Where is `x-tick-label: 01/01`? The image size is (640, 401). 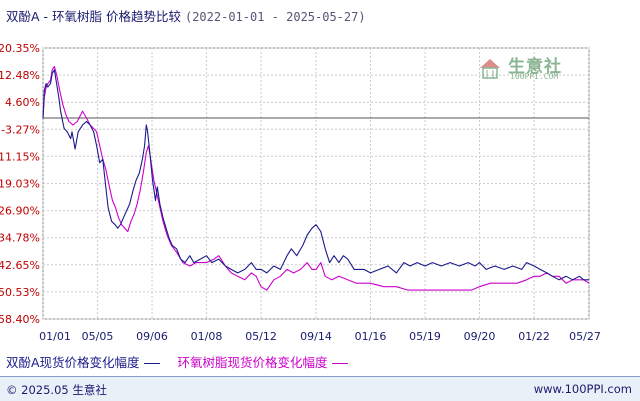
x-tick-label: 01/01 is located at coordinates (55, 336).